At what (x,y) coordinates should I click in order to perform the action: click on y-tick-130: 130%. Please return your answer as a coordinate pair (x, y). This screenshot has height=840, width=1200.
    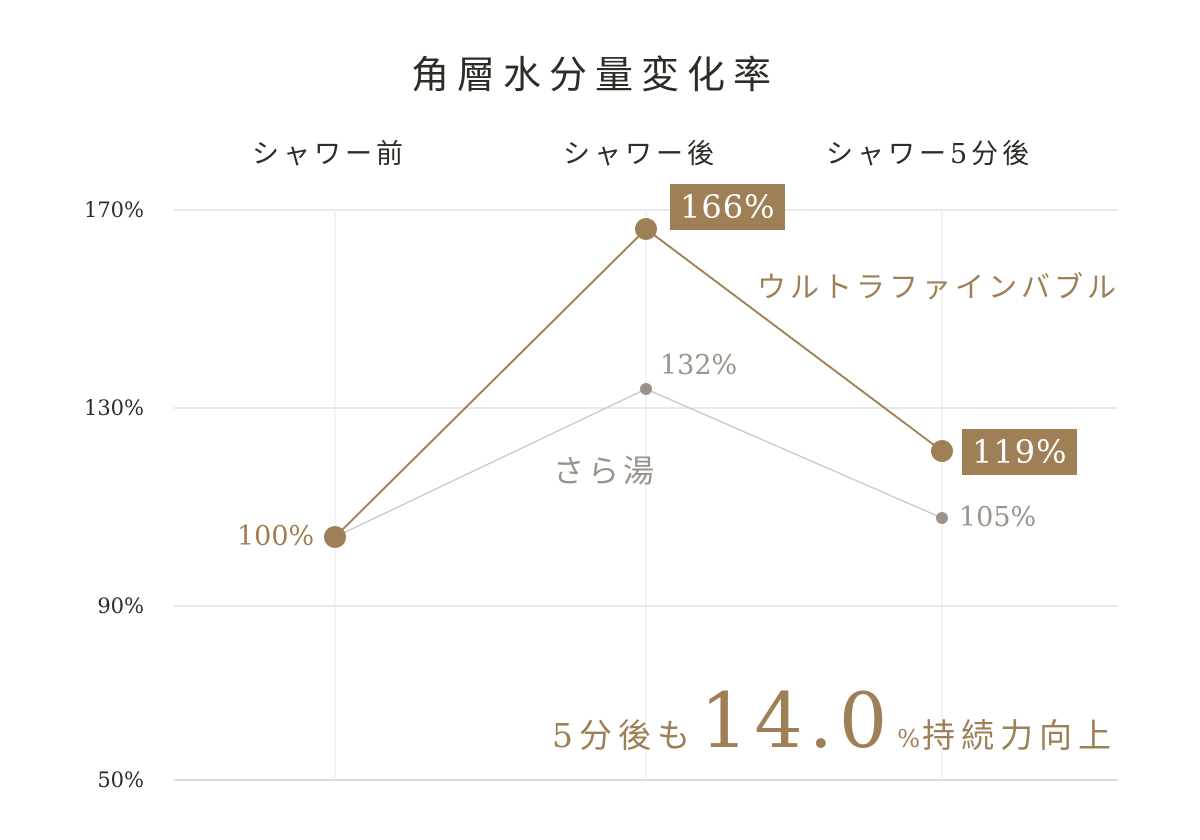
    Looking at the image, I should click on (113, 408).